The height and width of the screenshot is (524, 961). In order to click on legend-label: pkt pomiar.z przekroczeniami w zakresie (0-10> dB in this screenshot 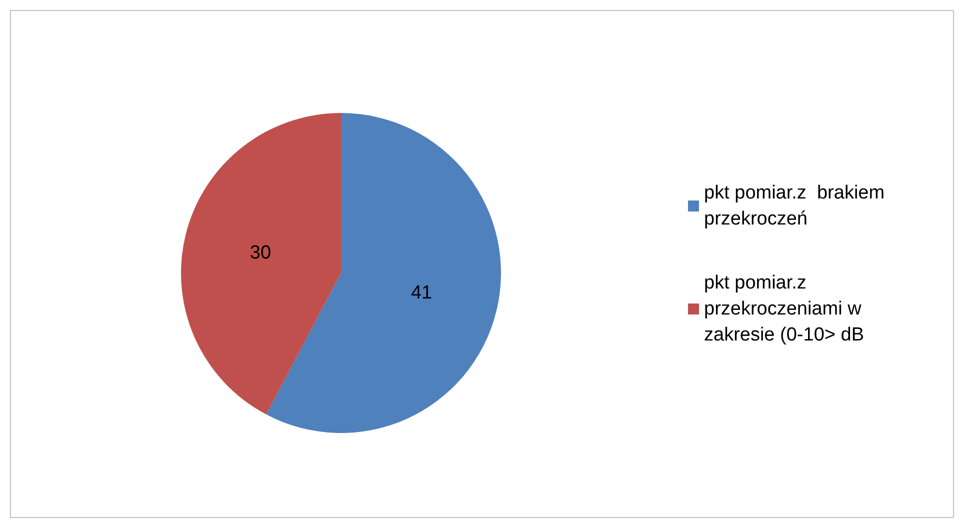, I will do `click(785, 309)`.